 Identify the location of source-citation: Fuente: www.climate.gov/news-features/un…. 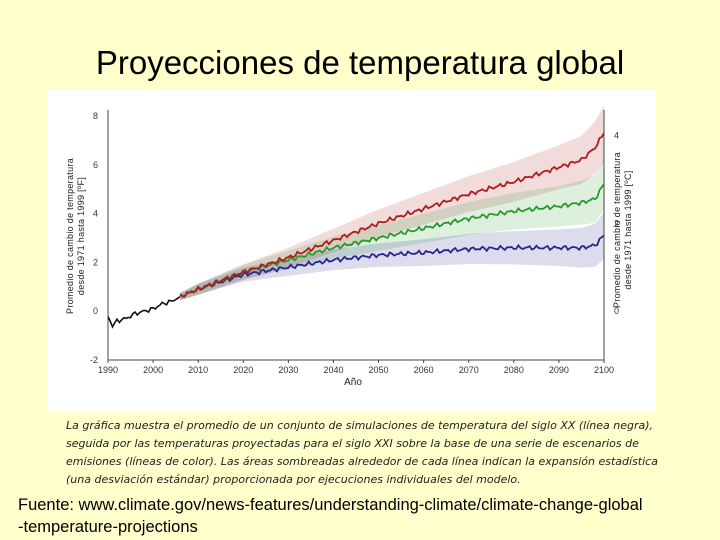
(368, 516).